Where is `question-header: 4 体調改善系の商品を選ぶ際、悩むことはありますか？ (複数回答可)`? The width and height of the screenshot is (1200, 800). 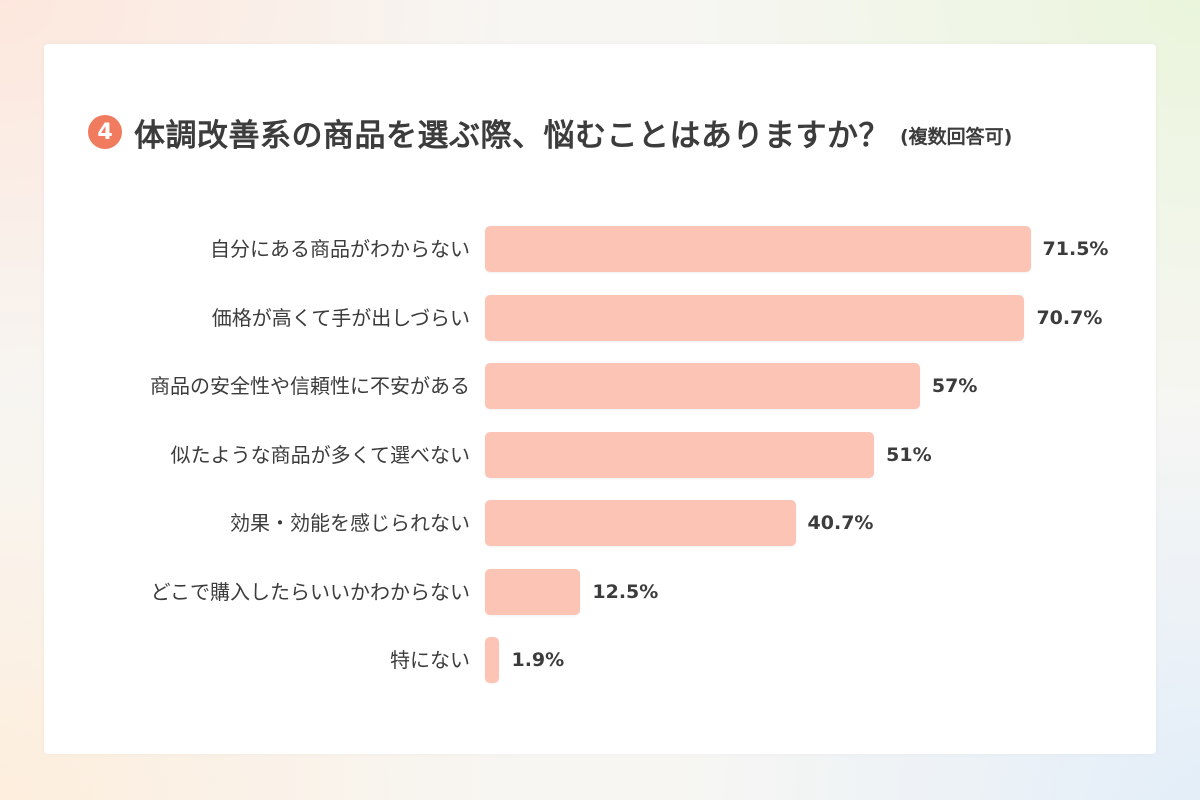
question-header: 4 体調改善系の商品を選ぶ際、悩むことはありますか？ (複数回答可) is located at coordinates (550, 132).